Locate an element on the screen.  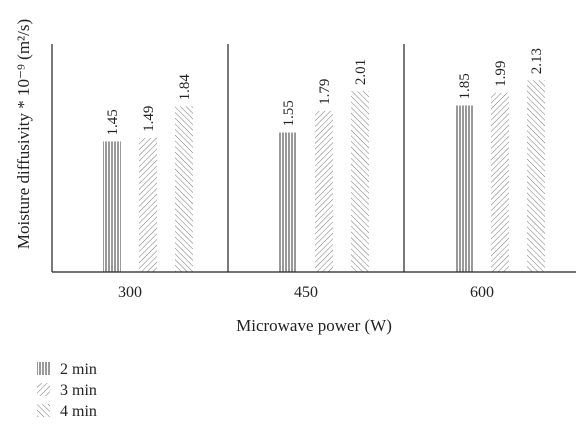
legend: 2 min 3 min 4 min is located at coordinates (67, 390).